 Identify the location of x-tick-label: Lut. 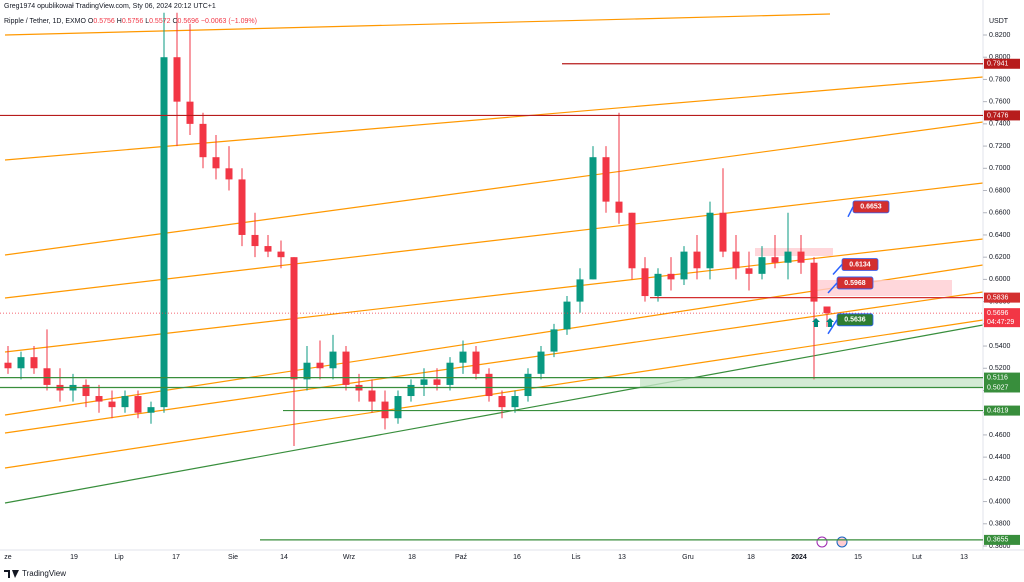
(917, 557).